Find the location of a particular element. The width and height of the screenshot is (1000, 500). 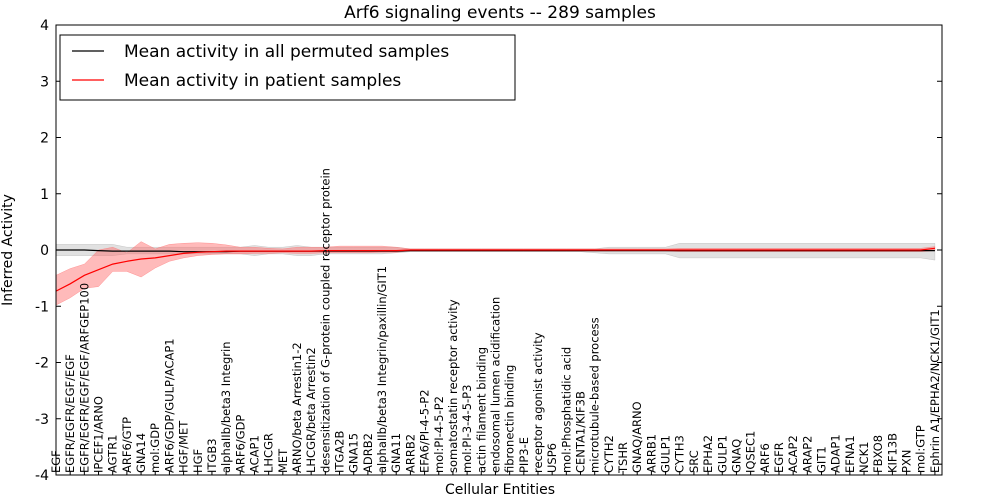

category-label: GNA11 is located at coordinates (396, 453).